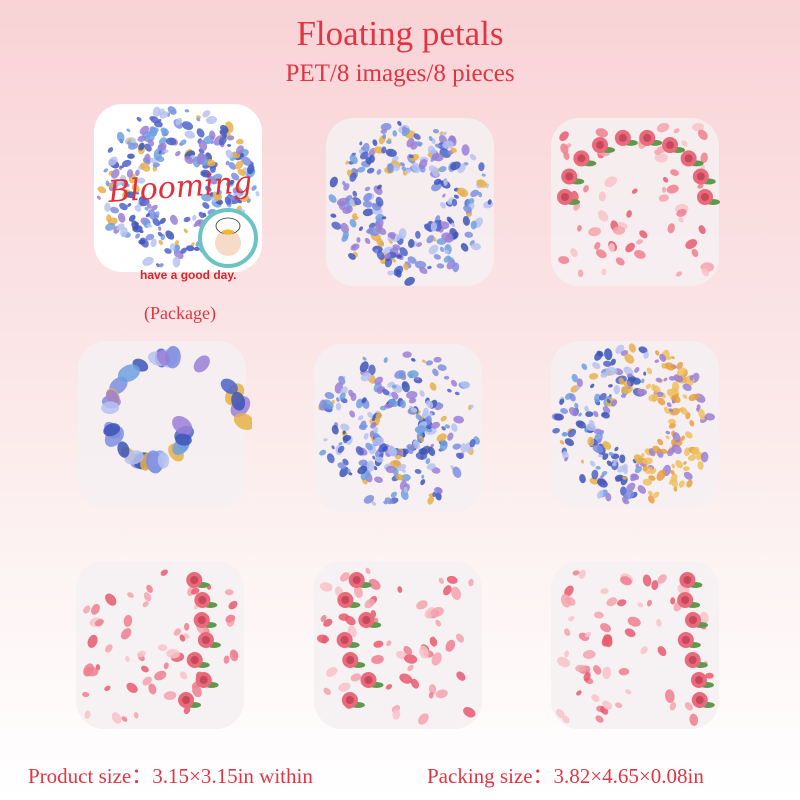  Describe the element at coordinates (350, 660) in the screenshot. I see `rose-center` at that location.